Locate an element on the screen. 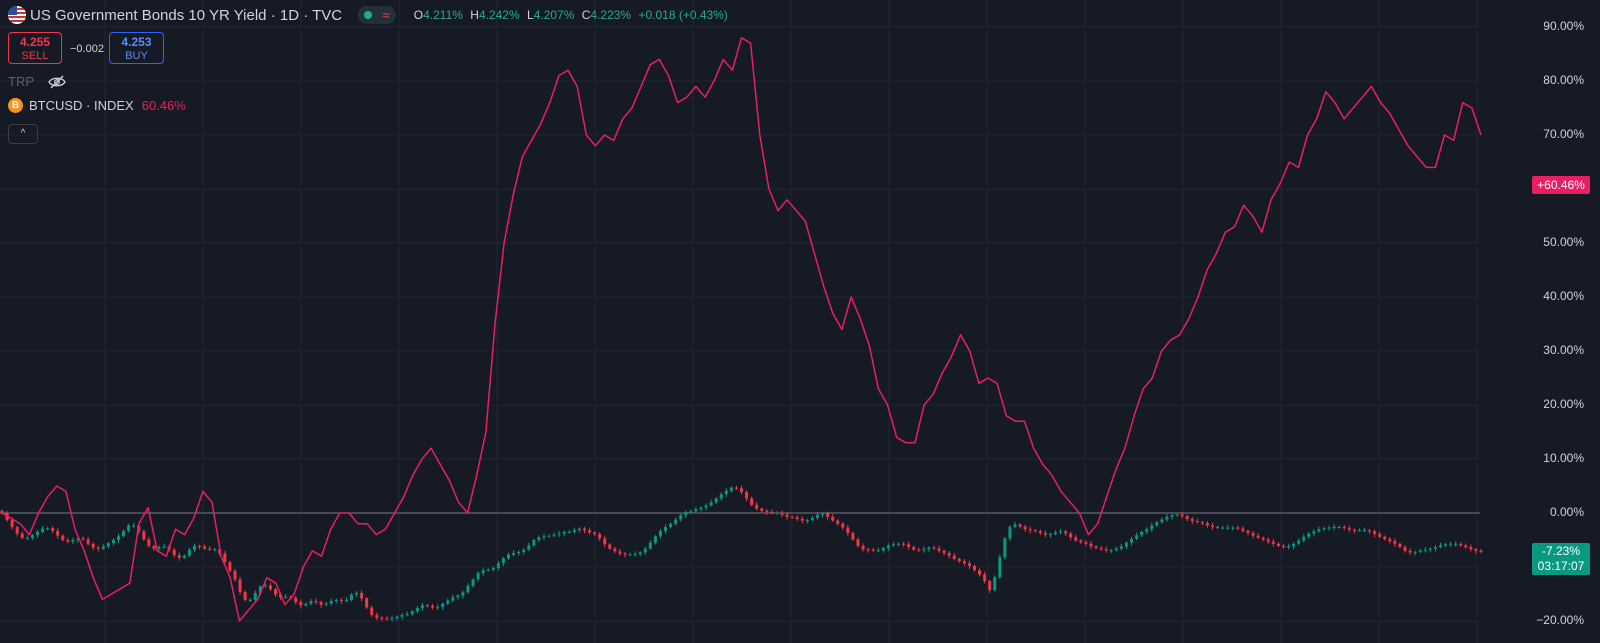 The width and height of the screenshot is (1600, 643). y-tick-label: 0.00% is located at coordinates (1566, 512).